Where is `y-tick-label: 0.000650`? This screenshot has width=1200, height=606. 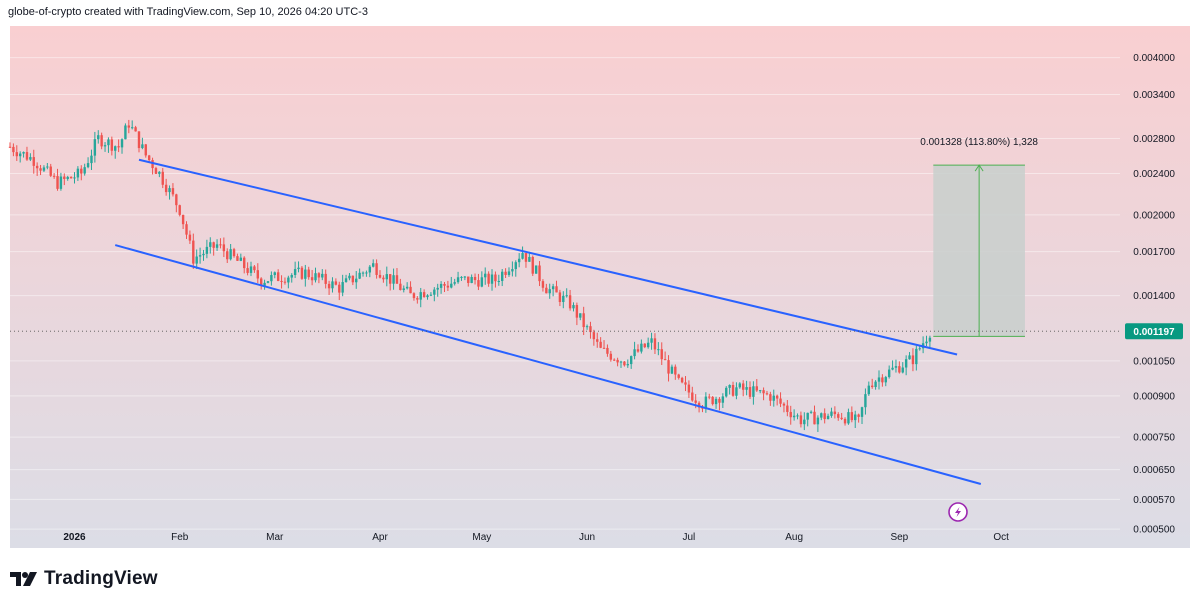
y-tick-label: 0.000650 is located at coordinates (1154, 470).